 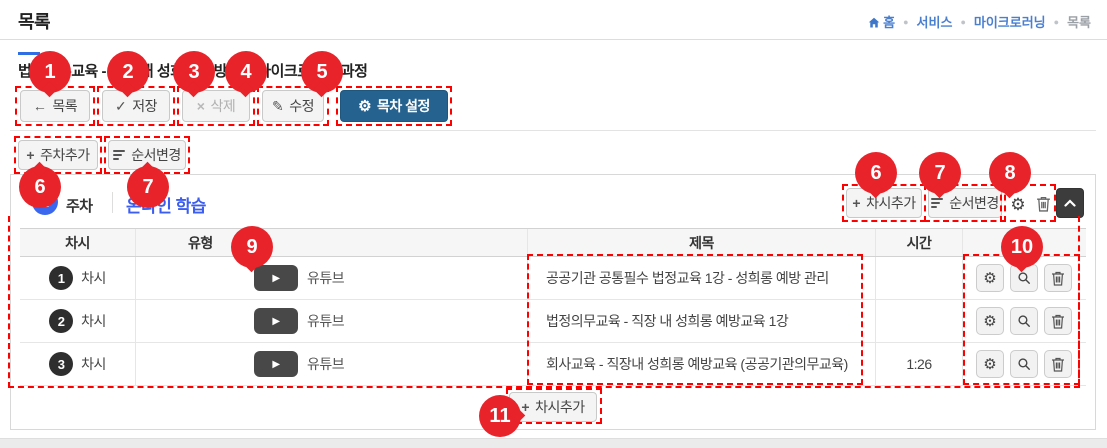 What do you see at coordinates (246, 72) in the screenshot?
I see `annotation-badge-4: 4` at bounding box center [246, 72].